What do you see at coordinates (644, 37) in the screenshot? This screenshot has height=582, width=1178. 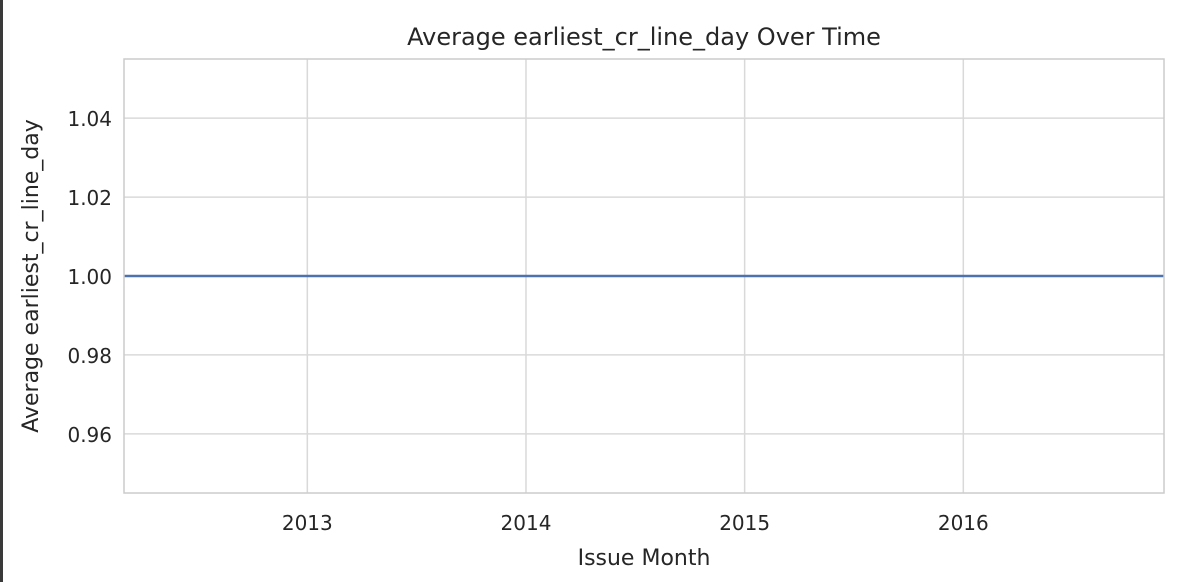 I see `chart-title: Average earliest_cr_line_day Over Time` at bounding box center [644, 37].